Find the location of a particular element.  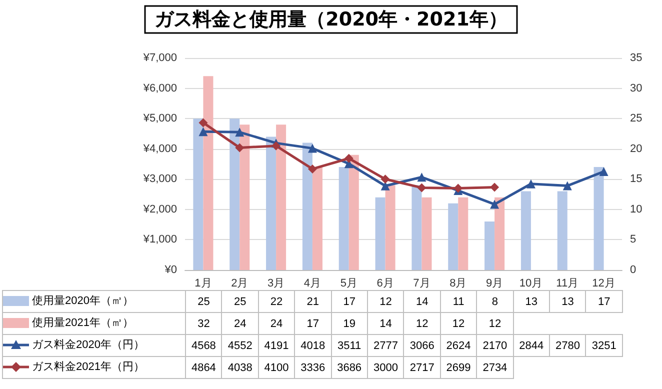

x-tick-label: 2月 is located at coordinates (239, 284).